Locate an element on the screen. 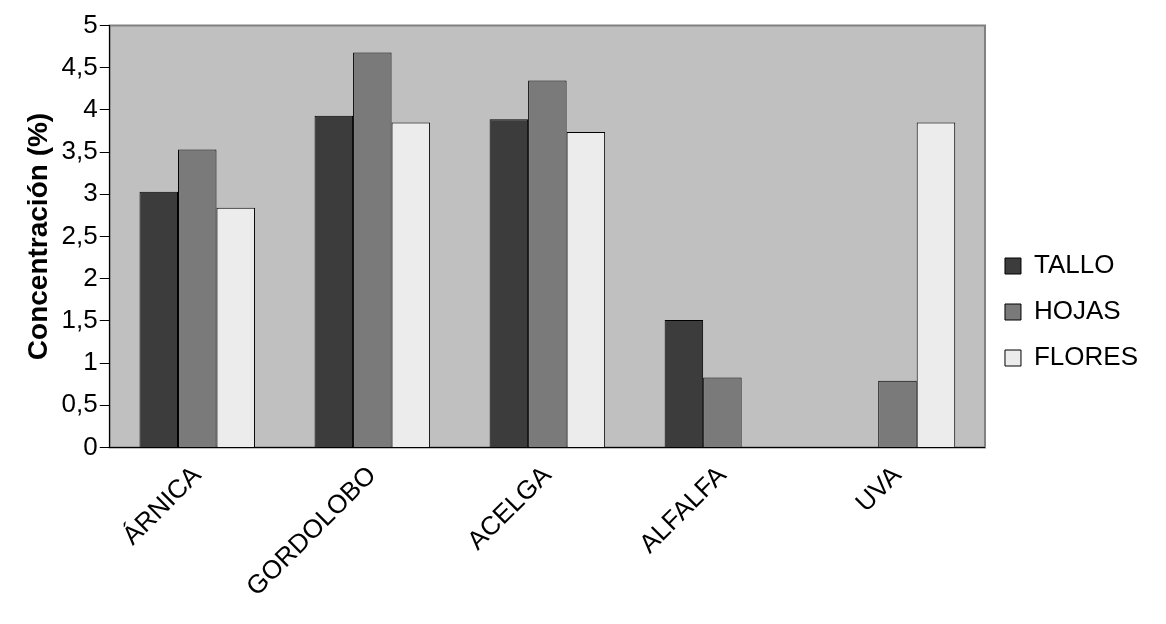 The image size is (1166, 624). legend-label: HOJAS is located at coordinates (1077, 310).